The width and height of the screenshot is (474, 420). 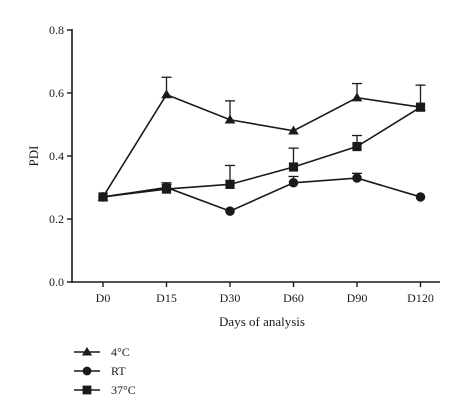 I want to click on legend-item: 37°C, so click(x=105, y=390).